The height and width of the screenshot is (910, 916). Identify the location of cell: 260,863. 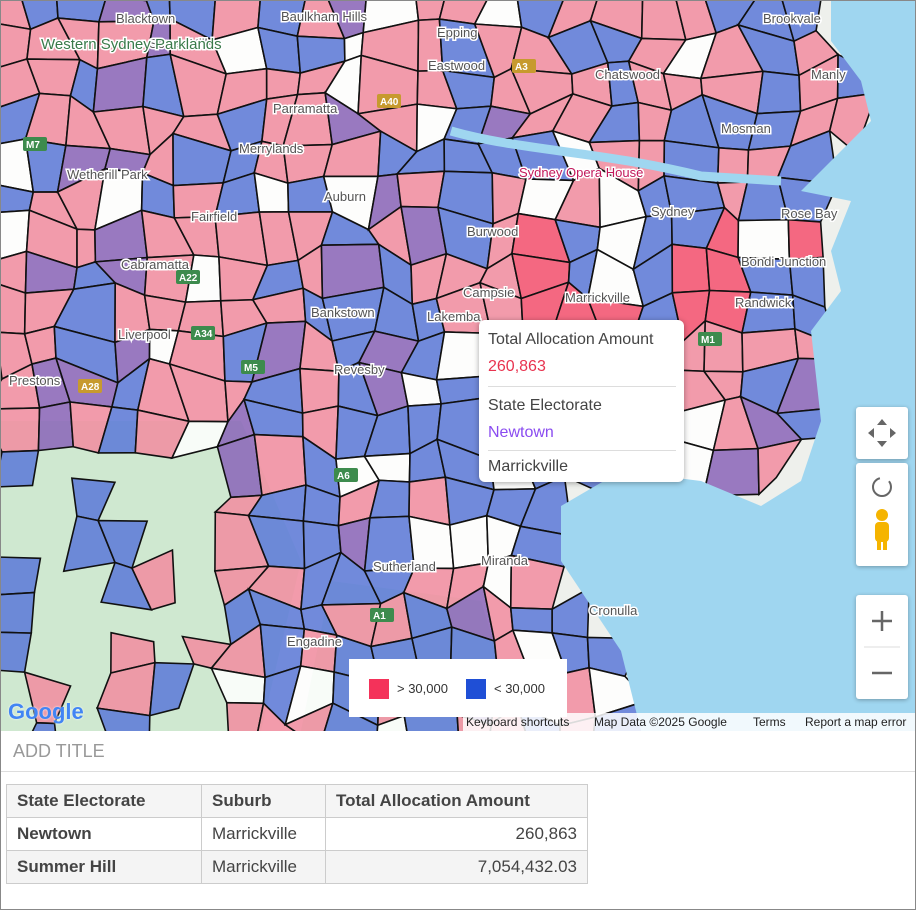
(456, 834).